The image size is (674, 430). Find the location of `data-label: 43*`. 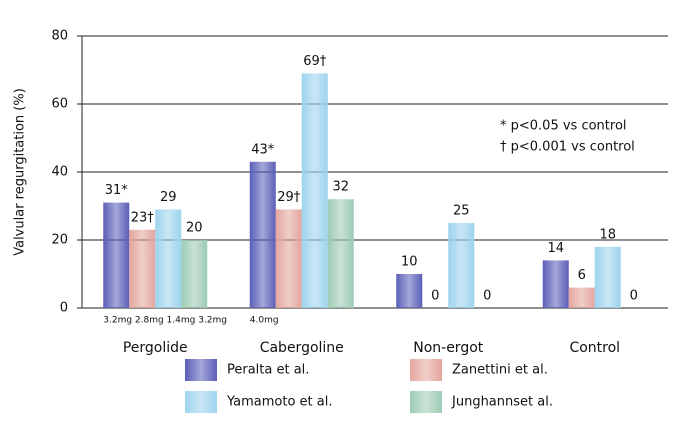

data-label: 43* is located at coordinates (263, 149).